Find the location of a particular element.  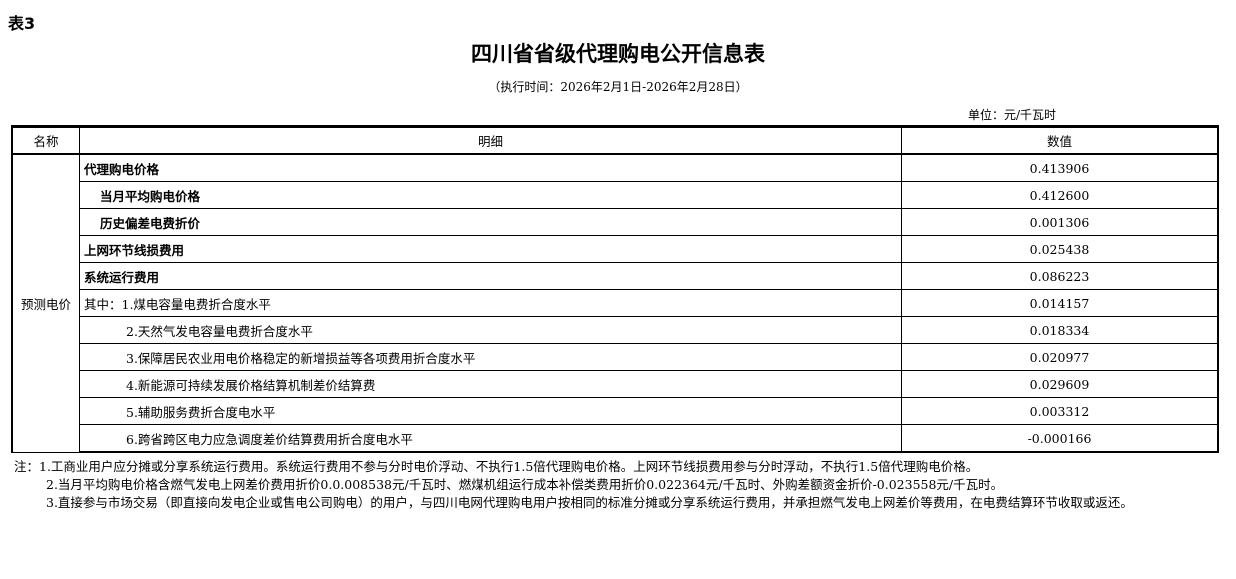

header-detail: 明细 is located at coordinates (490, 140).